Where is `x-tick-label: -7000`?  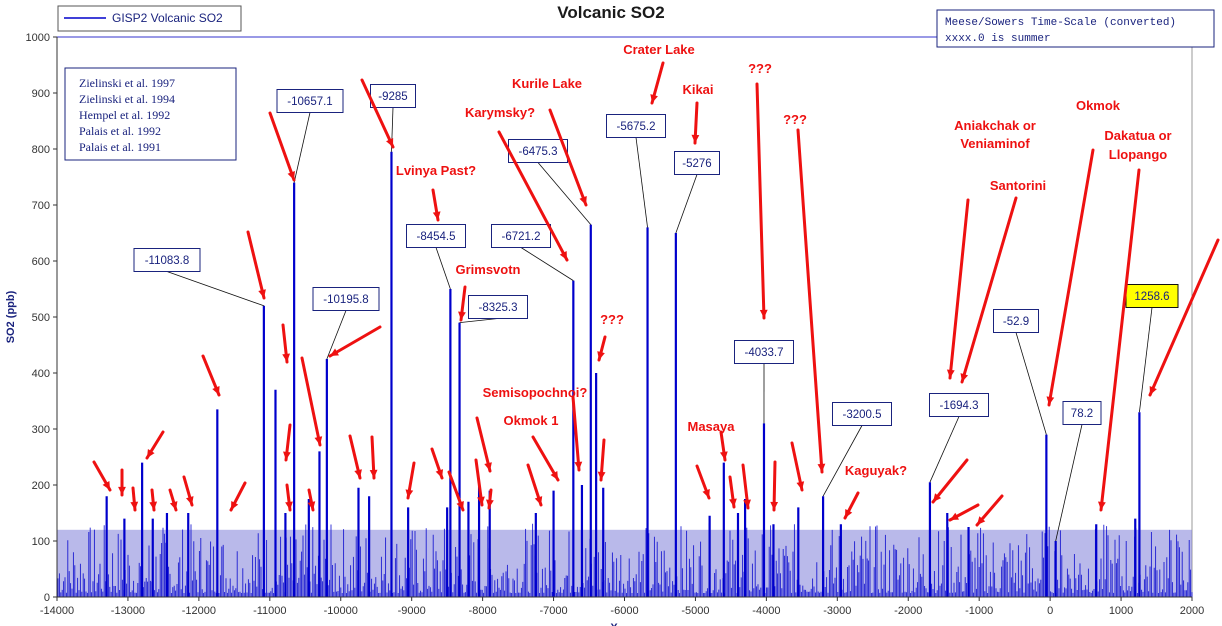 x-tick-label: -7000 is located at coordinates (553, 611).